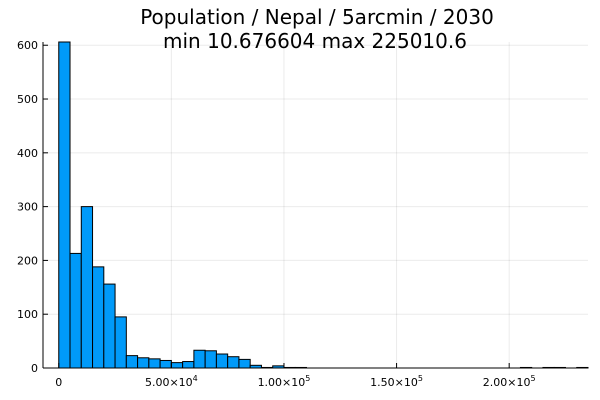 This screenshot has width=600, height=400. Describe the element at coordinates (315, 41) in the screenshot. I see `chart-subtitle: min 10.676604 max 225010.6` at that location.